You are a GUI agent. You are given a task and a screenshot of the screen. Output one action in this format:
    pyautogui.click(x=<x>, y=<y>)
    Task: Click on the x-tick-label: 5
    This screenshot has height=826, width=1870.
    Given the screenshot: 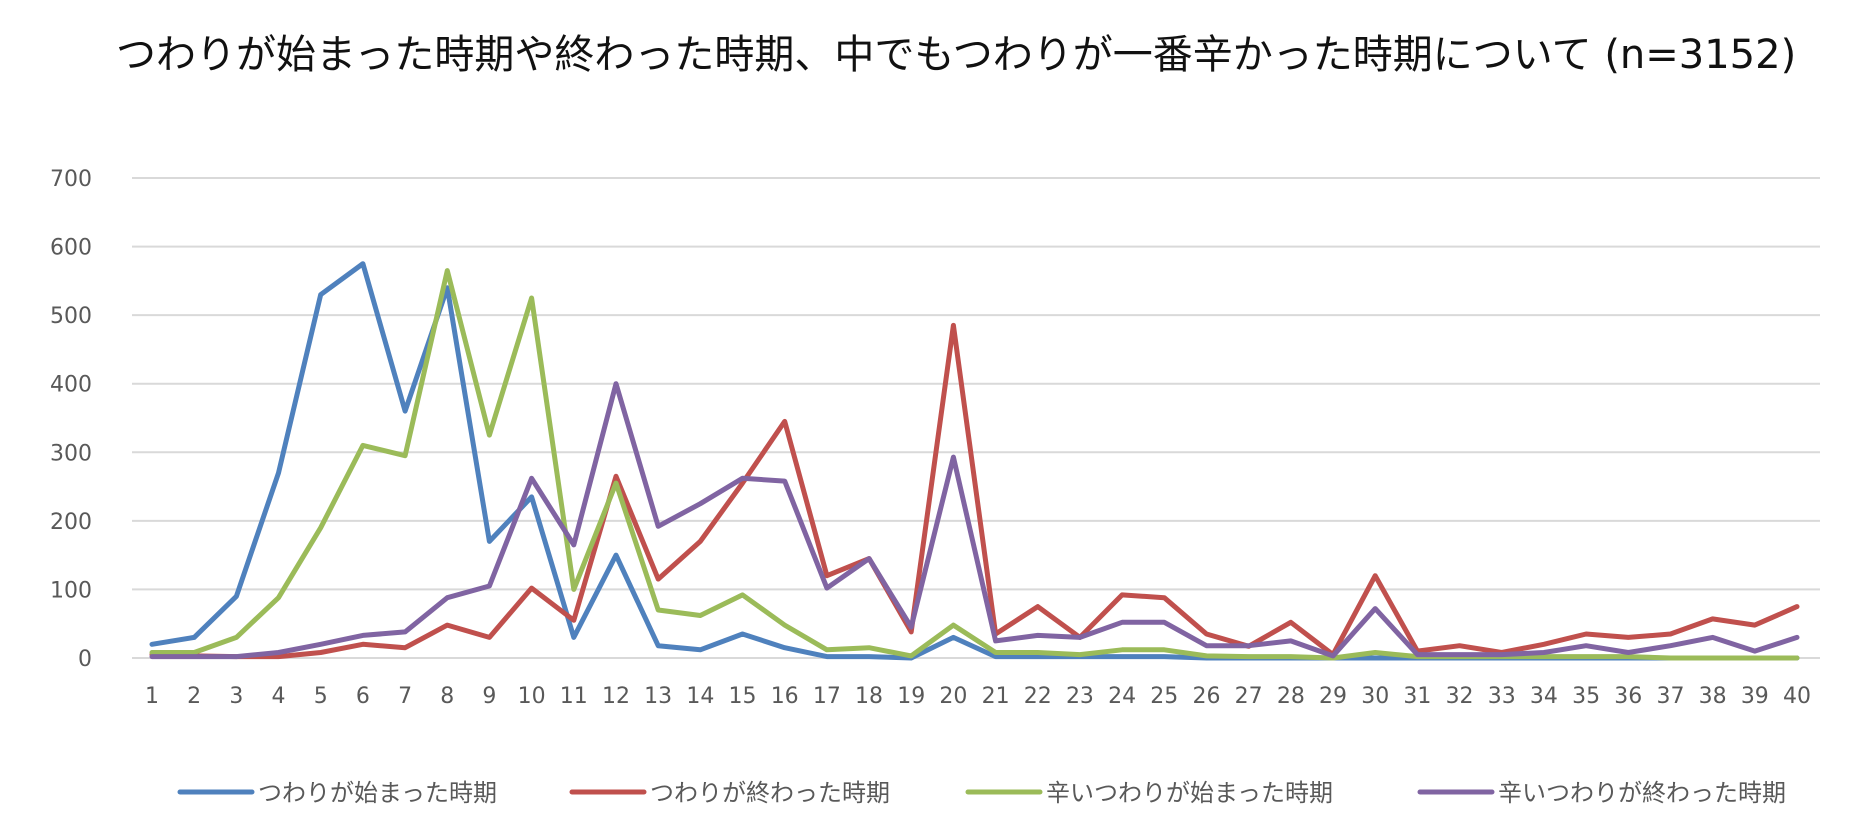 What is the action you would take?
    pyautogui.click(x=321, y=696)
    